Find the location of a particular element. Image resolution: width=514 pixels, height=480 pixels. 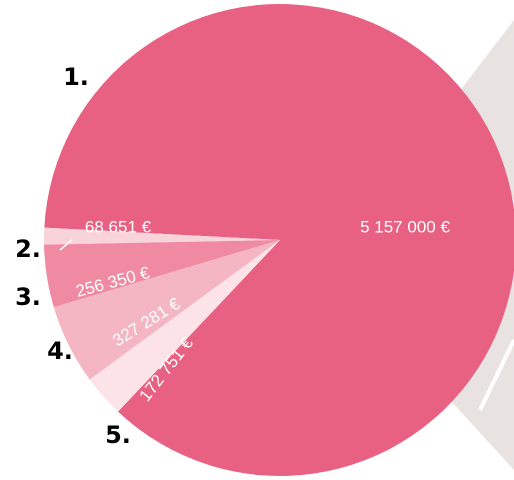

leader-line is located at coordinates (66, 245).